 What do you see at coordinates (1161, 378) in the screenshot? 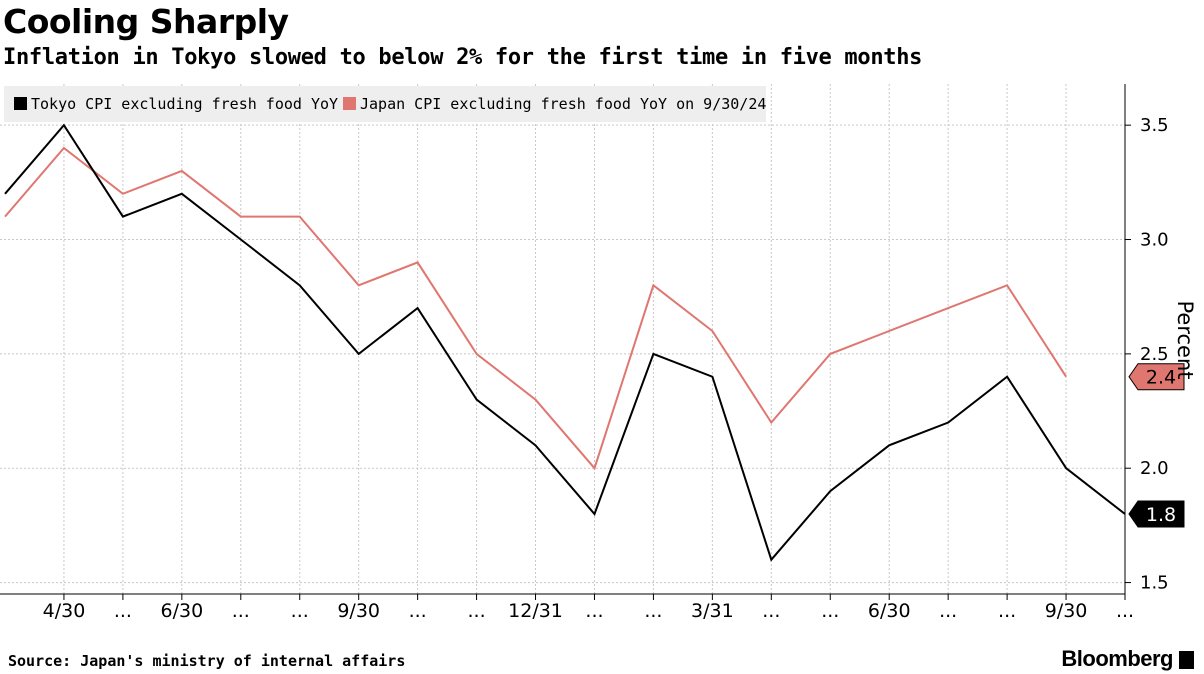
I see `end-label-japan: 2.4` at bounding box center [1161, 378].